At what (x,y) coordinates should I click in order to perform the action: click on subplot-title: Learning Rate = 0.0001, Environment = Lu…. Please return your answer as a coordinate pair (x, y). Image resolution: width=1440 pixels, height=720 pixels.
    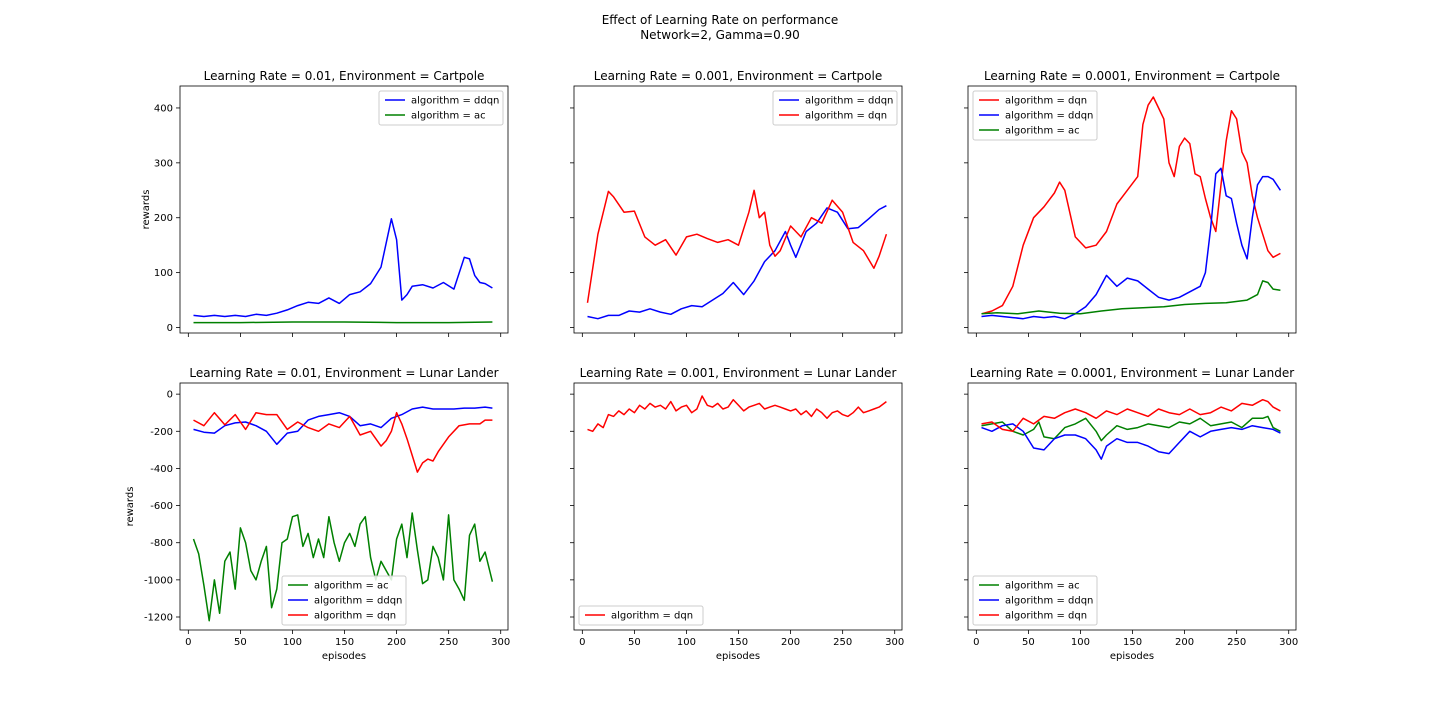
    Looking at the image, I should click on (1132, 373).